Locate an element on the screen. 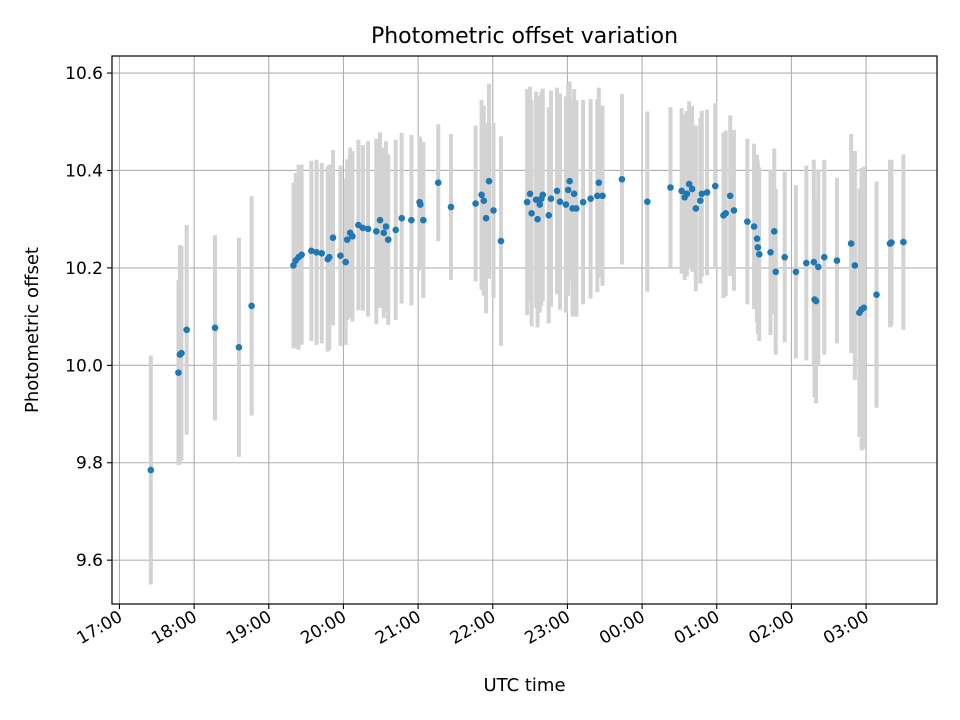 The height and width of the screenshot is (720, 960). y-tick-label: 10.2 is located at coordinates (84, 269).